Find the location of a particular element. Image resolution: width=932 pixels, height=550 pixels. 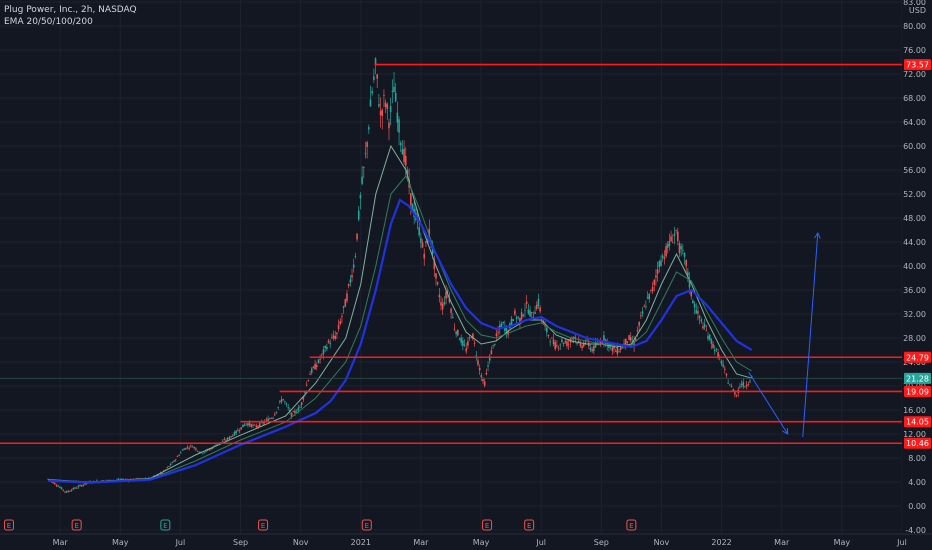

indicator-label: EMA 20/50/100/200 is located at coordinates (48, 22).